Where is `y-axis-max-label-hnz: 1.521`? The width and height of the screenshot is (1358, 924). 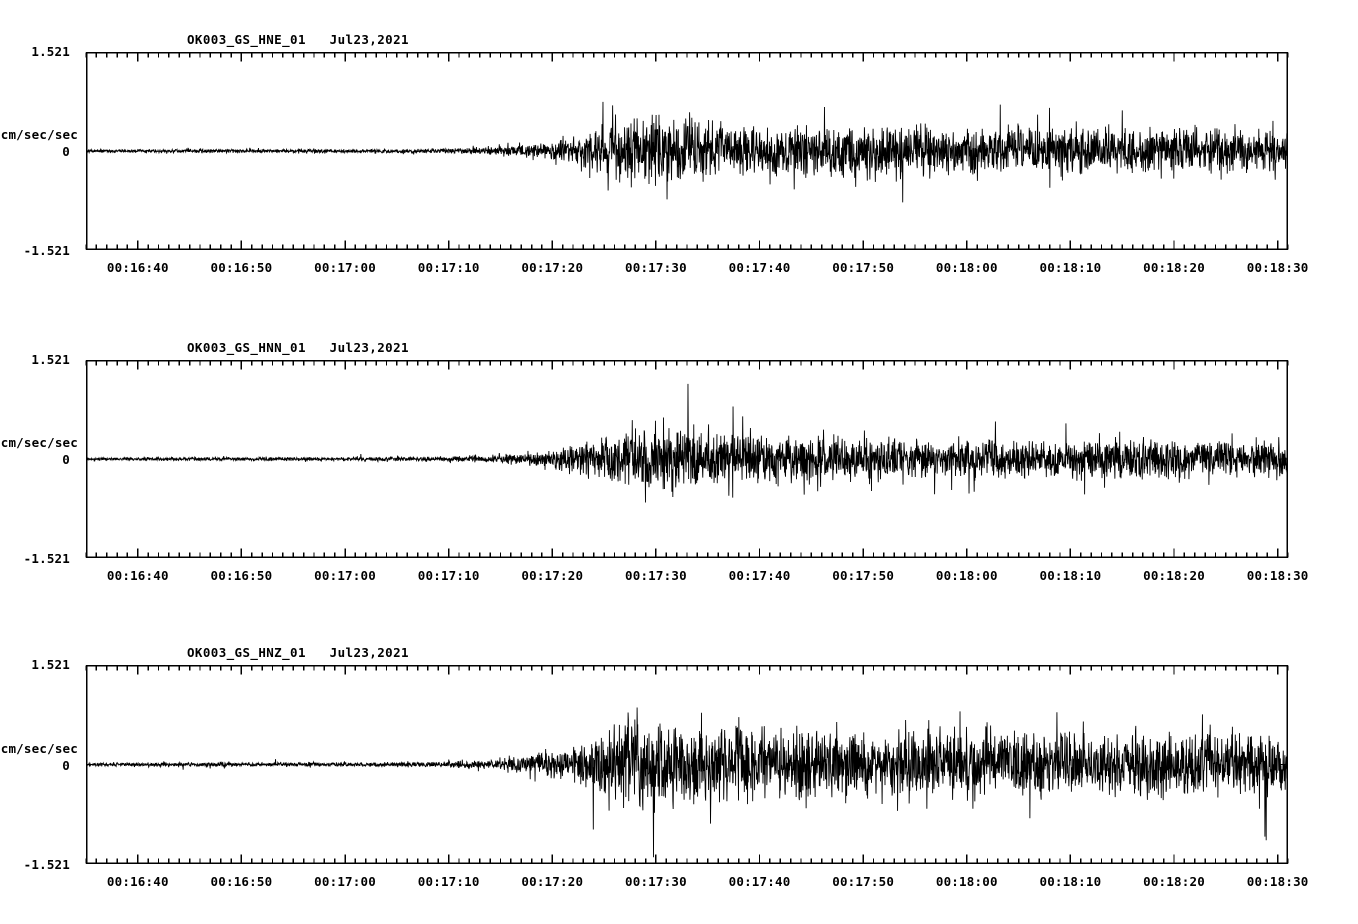
y-axis-max-label-hnz: 1.521 is located at coordinates (50, 664).